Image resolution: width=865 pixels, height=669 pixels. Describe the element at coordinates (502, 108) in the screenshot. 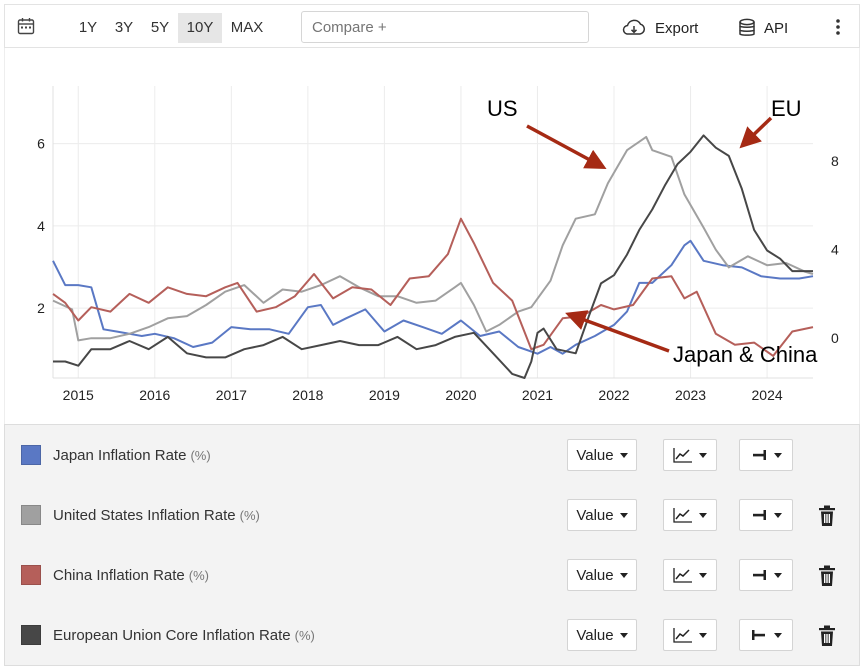

I see `annotation-us: US` at that location.